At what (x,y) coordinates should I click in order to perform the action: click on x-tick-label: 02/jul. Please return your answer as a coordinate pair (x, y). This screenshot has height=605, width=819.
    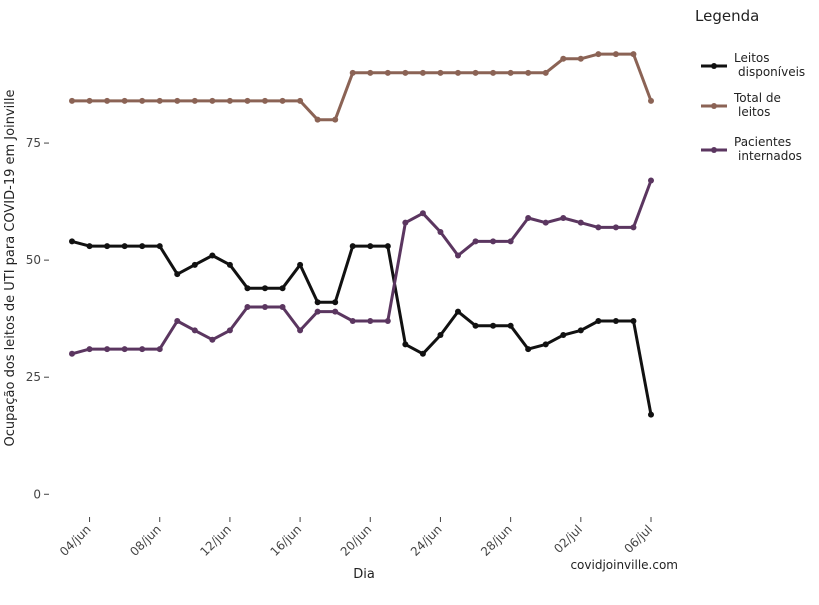
    Looking at the image, I should click on (568, 539).